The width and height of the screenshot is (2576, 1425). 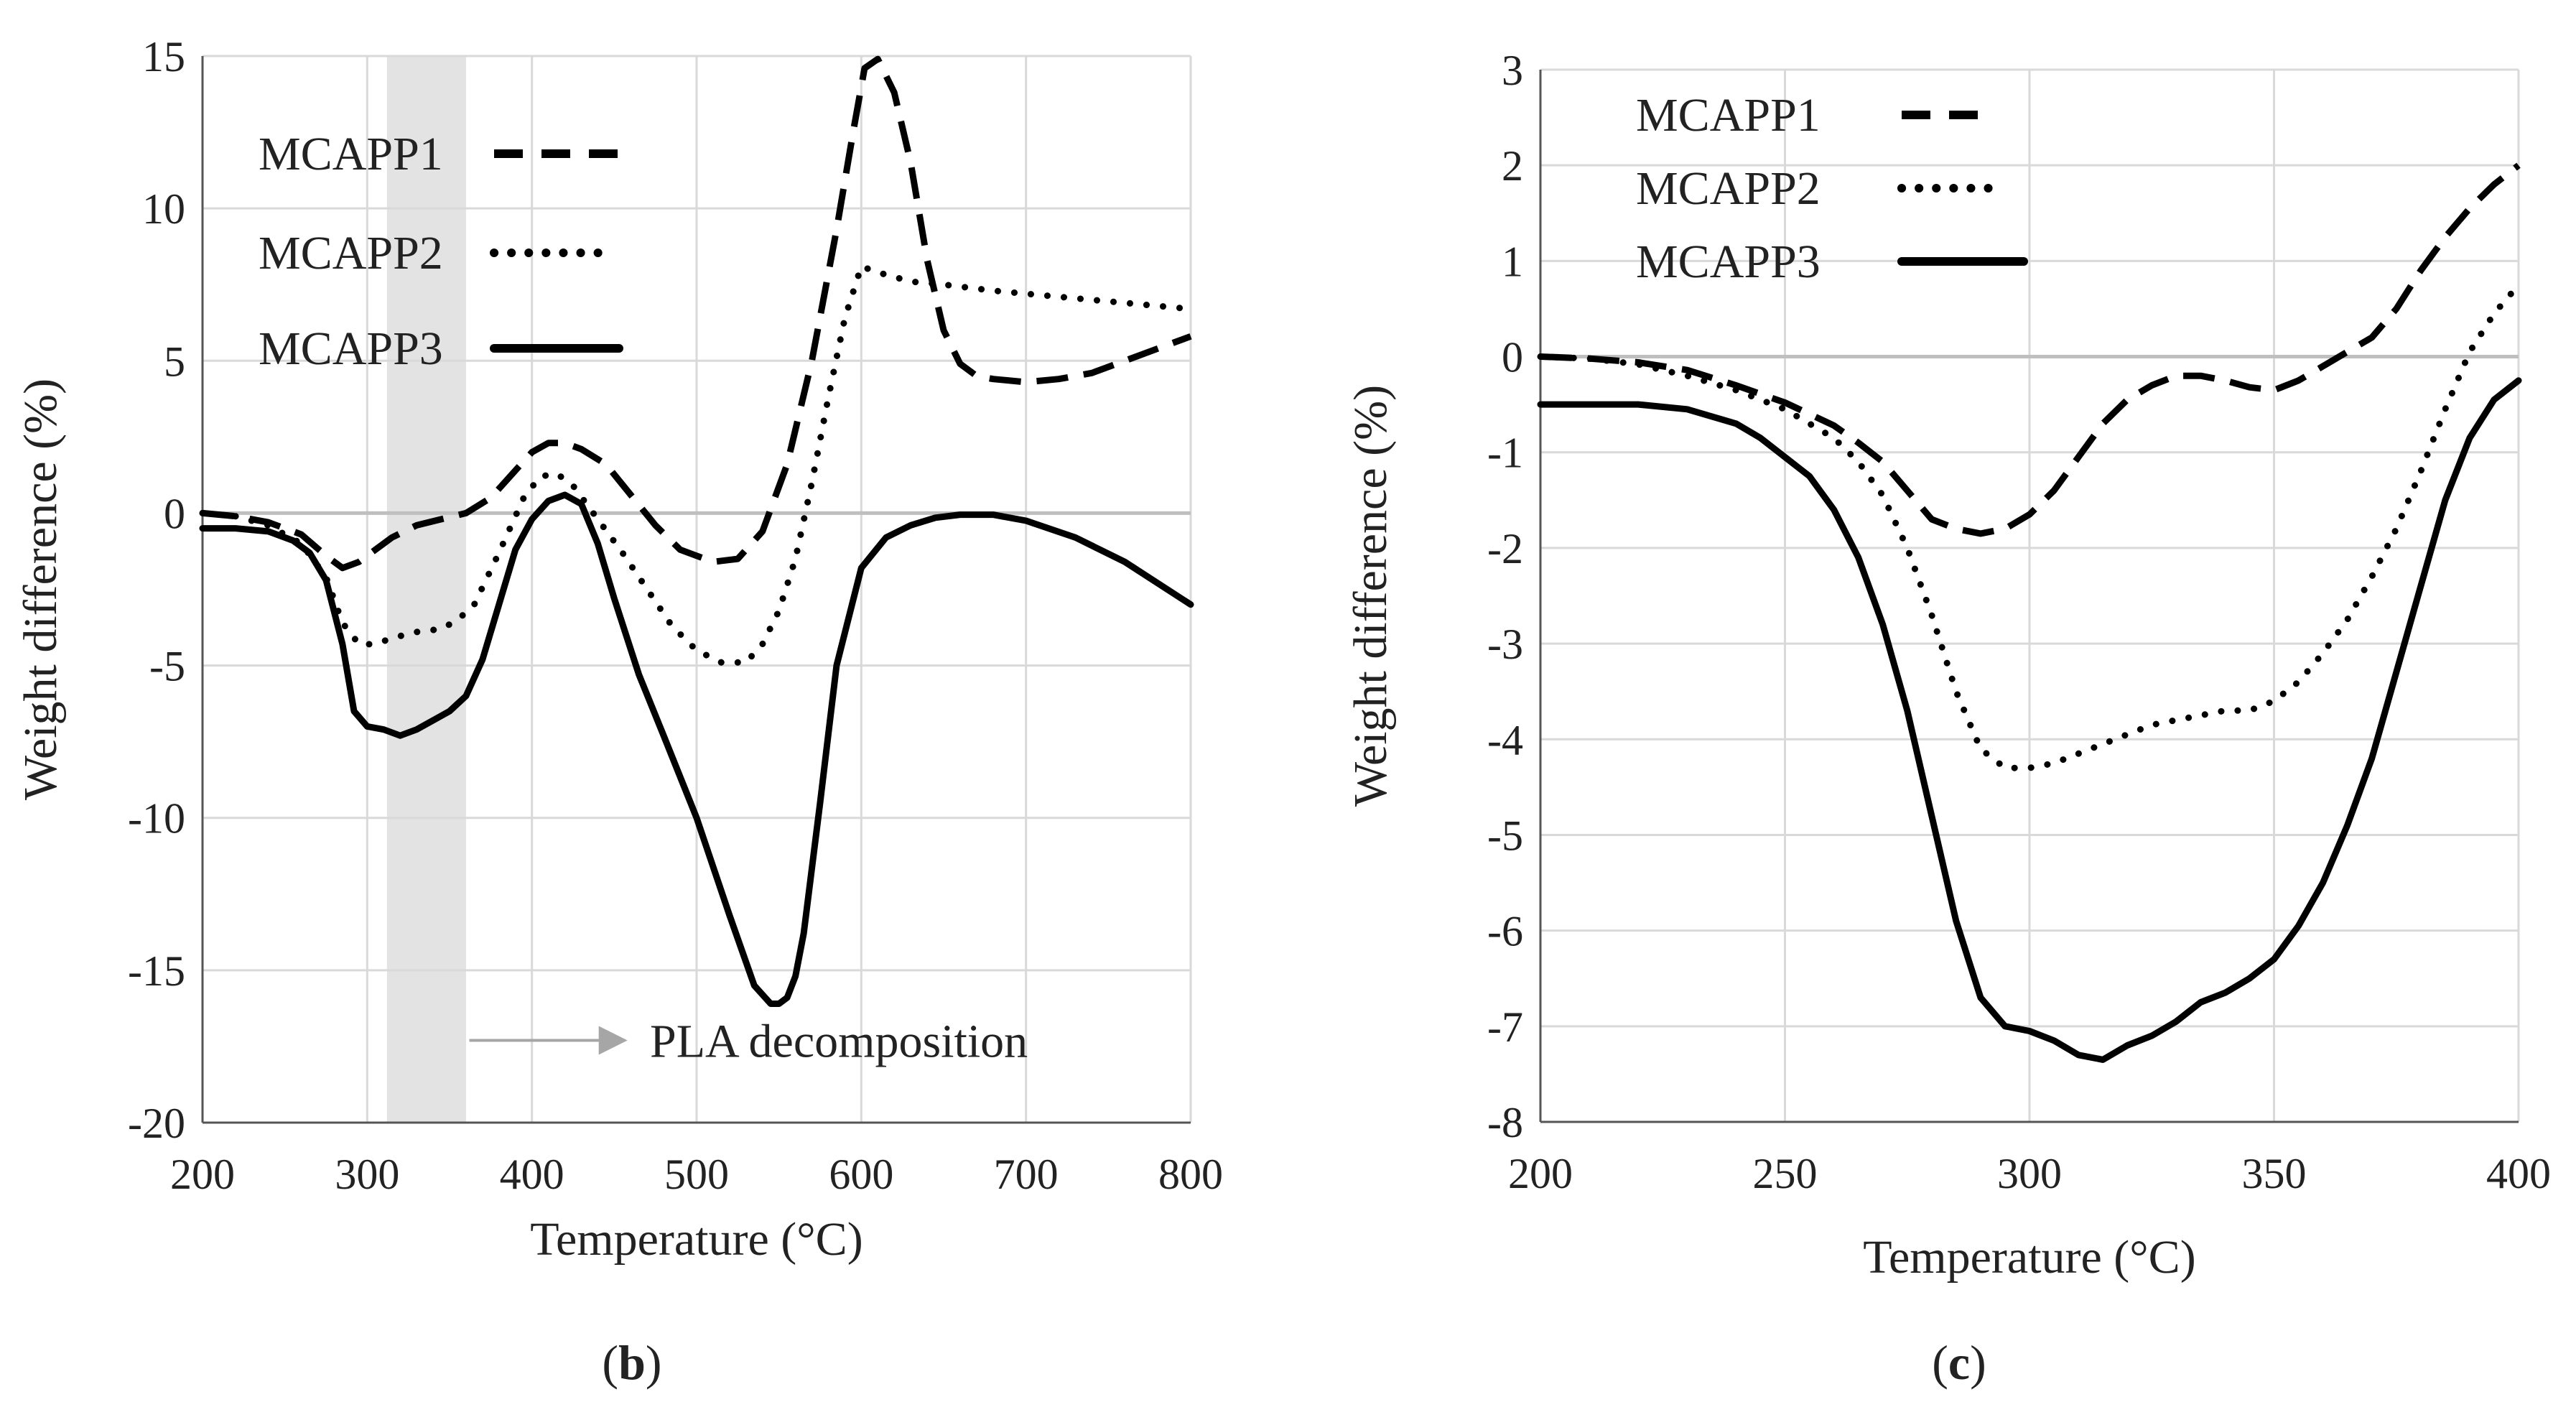 I want to click on x-tick-label: 600, so click(x=861, y=1174).